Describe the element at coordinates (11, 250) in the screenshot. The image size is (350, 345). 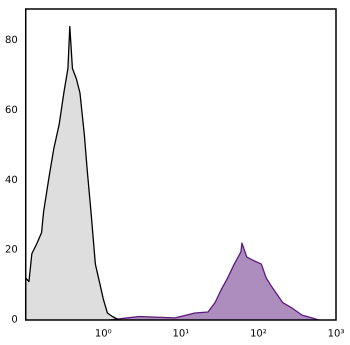
I see `y-tick-label: 20` at that location.